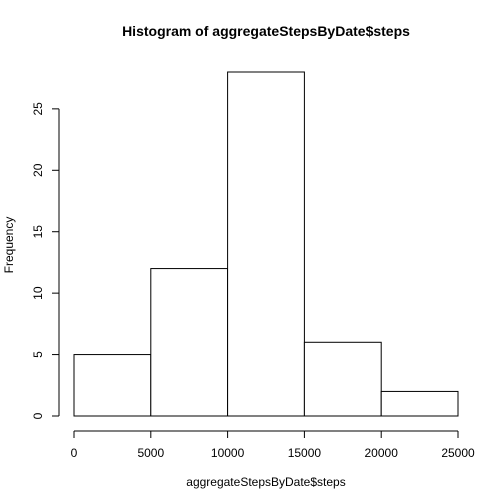 The height and width of the screenshot is (504, 504). Describe the element at coordinates (266, 31) in the screenshot. I see `chart-title: Histogram of aggregateStepsByDate$steps` at that location.